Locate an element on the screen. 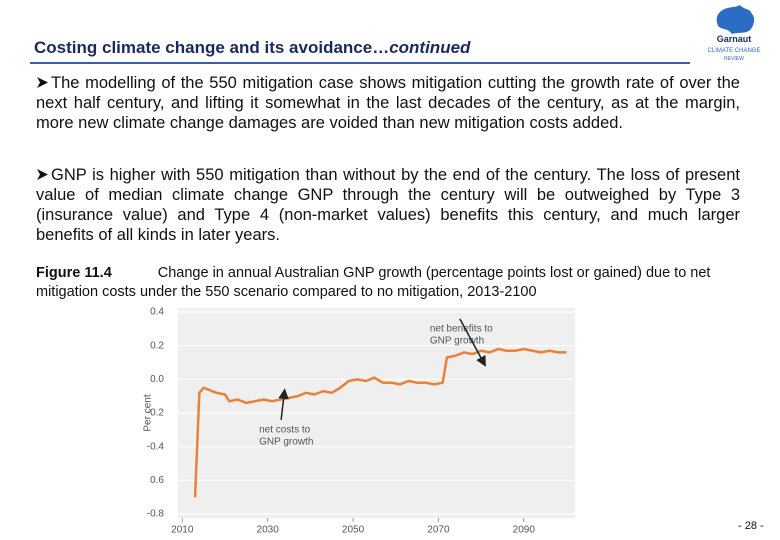  x-tick-label: 2070 is located at coordinates (438, 530).